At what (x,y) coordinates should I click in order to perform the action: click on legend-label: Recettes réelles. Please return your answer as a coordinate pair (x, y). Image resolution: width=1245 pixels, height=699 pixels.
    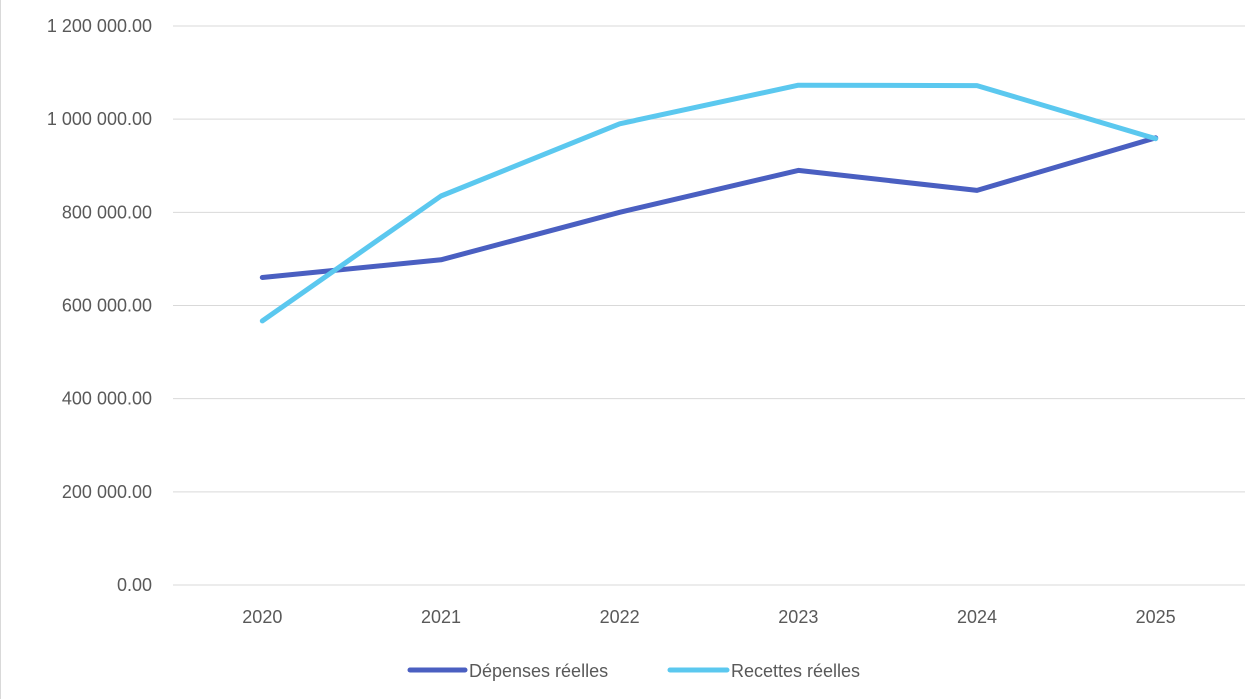
    Looking at the image, I should click on (795, 671).